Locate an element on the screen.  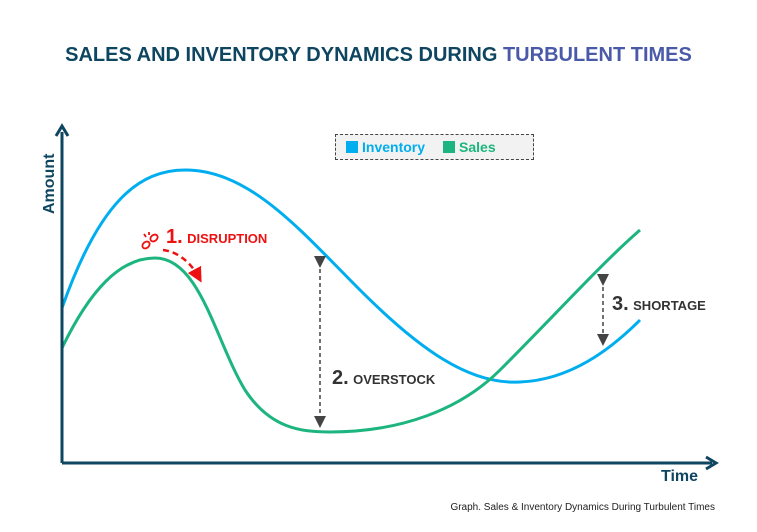
disruption-arrow is located at coordinates (182, 265).